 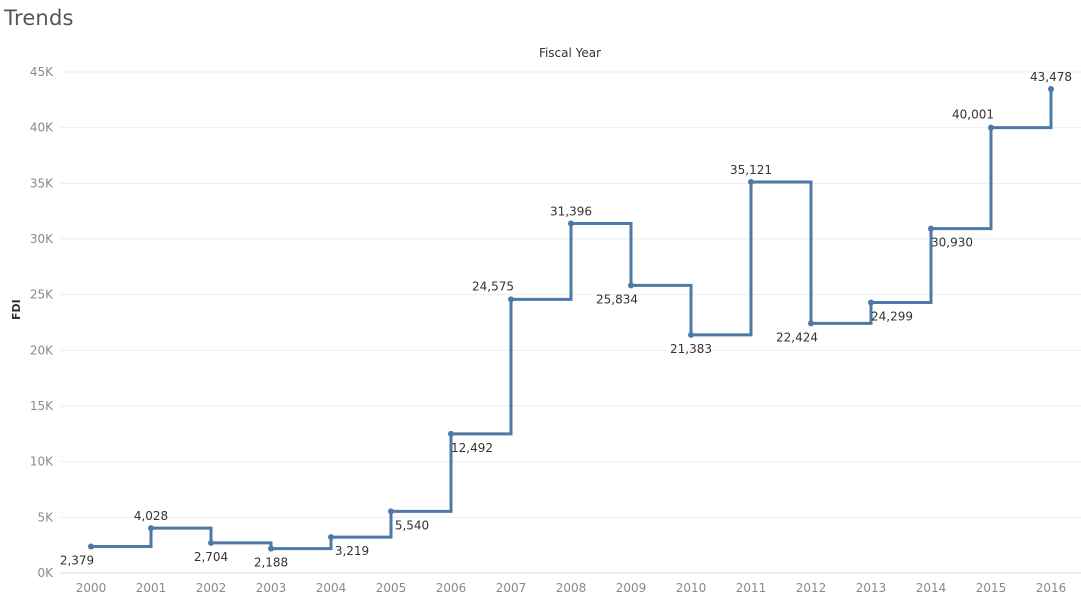 What do you see at coordinates (797, 337) in the screenshot?
I see `data-label: 22,424` at bounding box center [797, 337].